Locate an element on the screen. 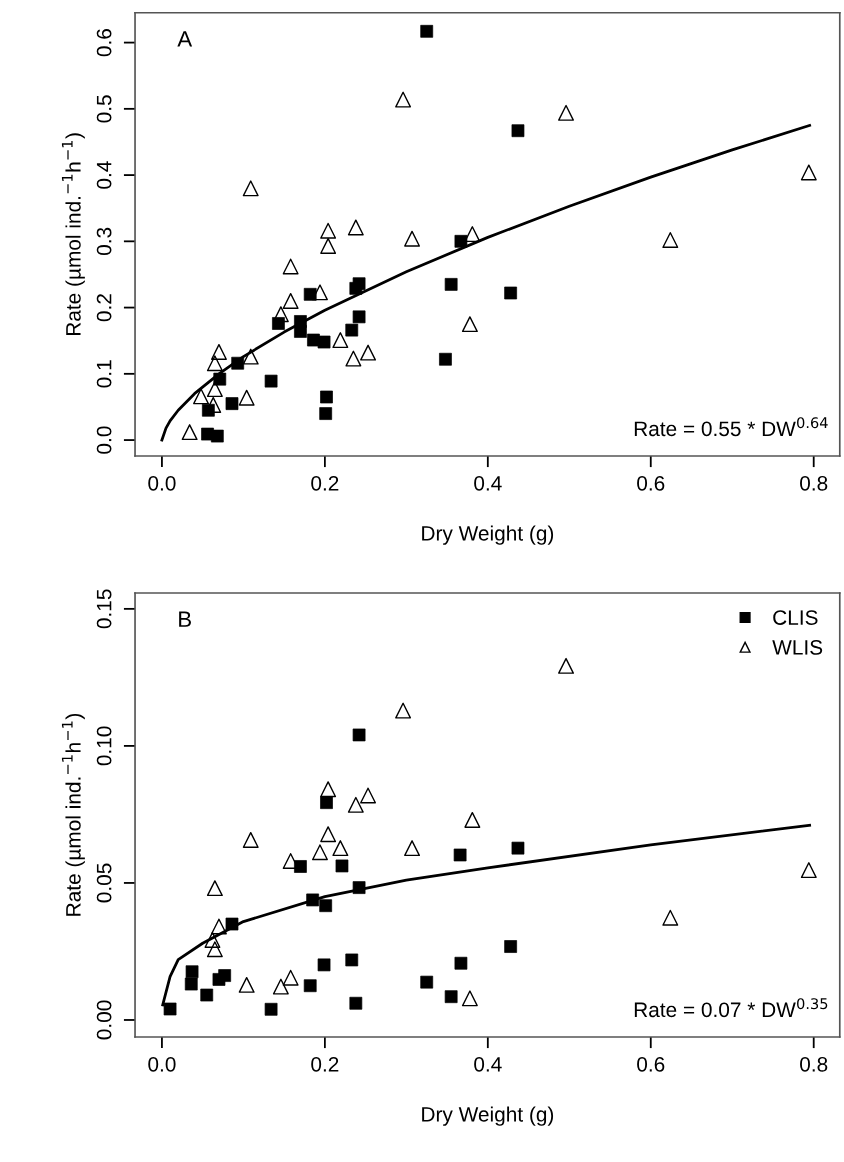 The width and height of the screenshot is (844, 1162). y-tick-label: 0.05 is located at coordinates (104, 883).